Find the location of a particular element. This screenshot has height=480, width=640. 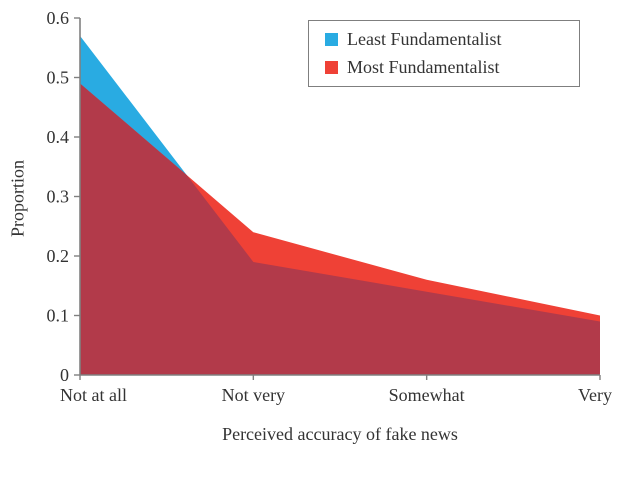

chart-legend: Least Fundamentalist Most Fundamentalist is located at coordinates (444, 53).